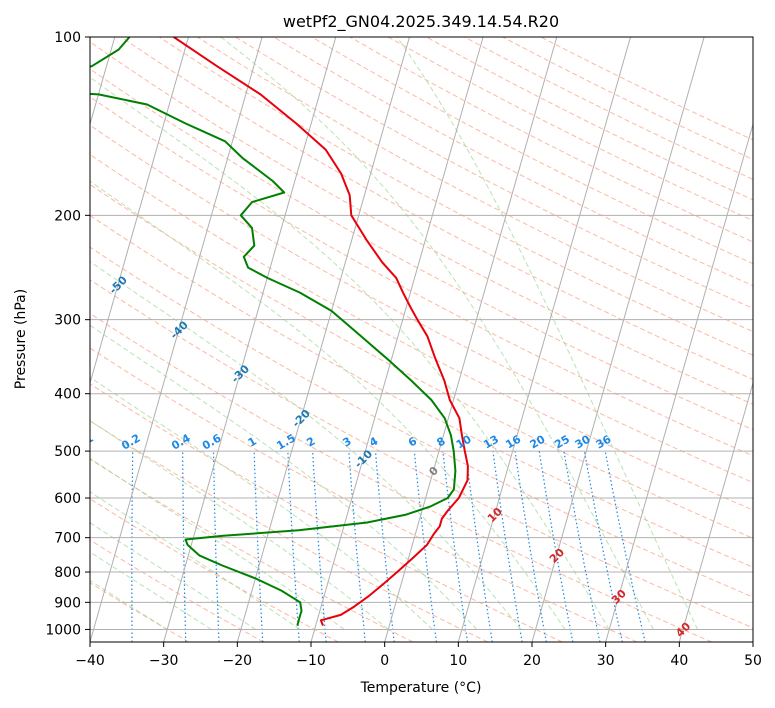 This screenshot has height=708, width=775. I want to click on isotherm-label: 20, so click(557, 556).